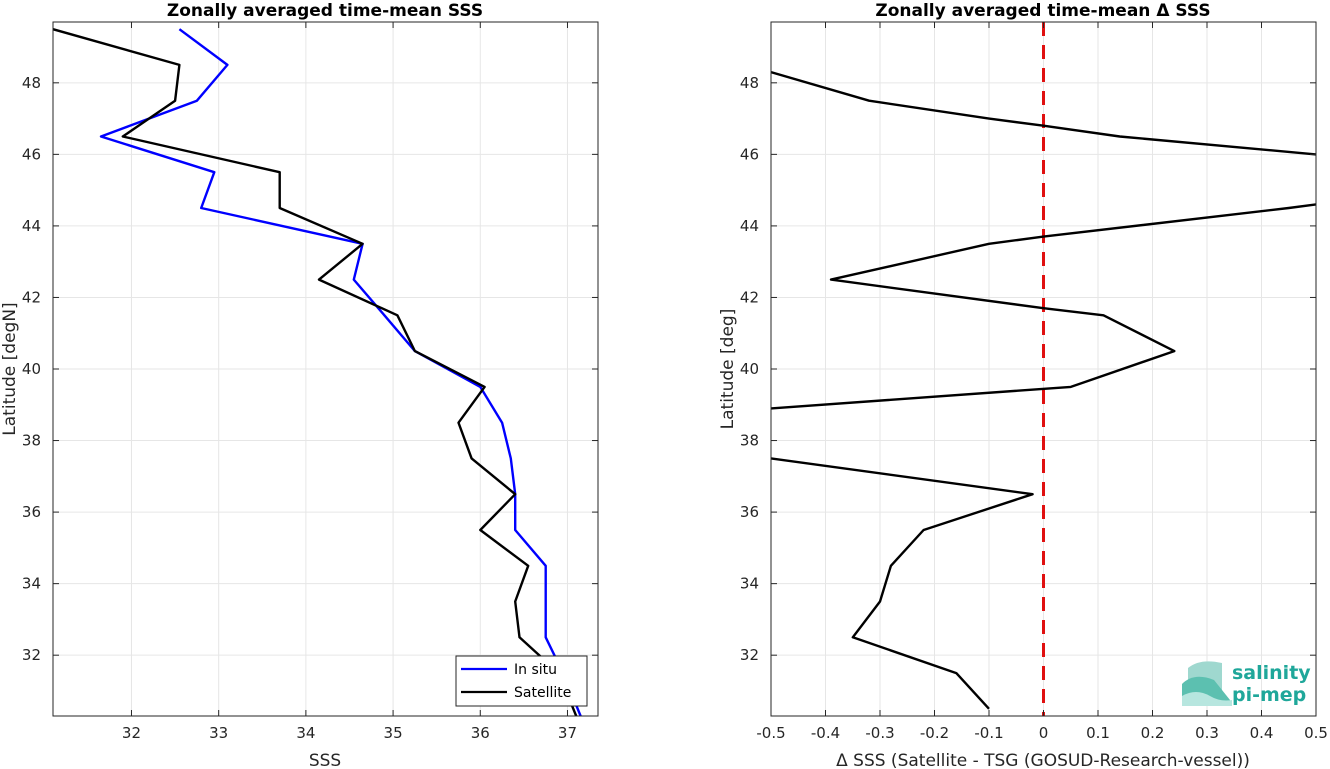 Image resolution: width=1330 pixels, height=769 pixels. I want to click on salinity-pi-mep-logo: salinity pi-mep, so click(1246, 683).